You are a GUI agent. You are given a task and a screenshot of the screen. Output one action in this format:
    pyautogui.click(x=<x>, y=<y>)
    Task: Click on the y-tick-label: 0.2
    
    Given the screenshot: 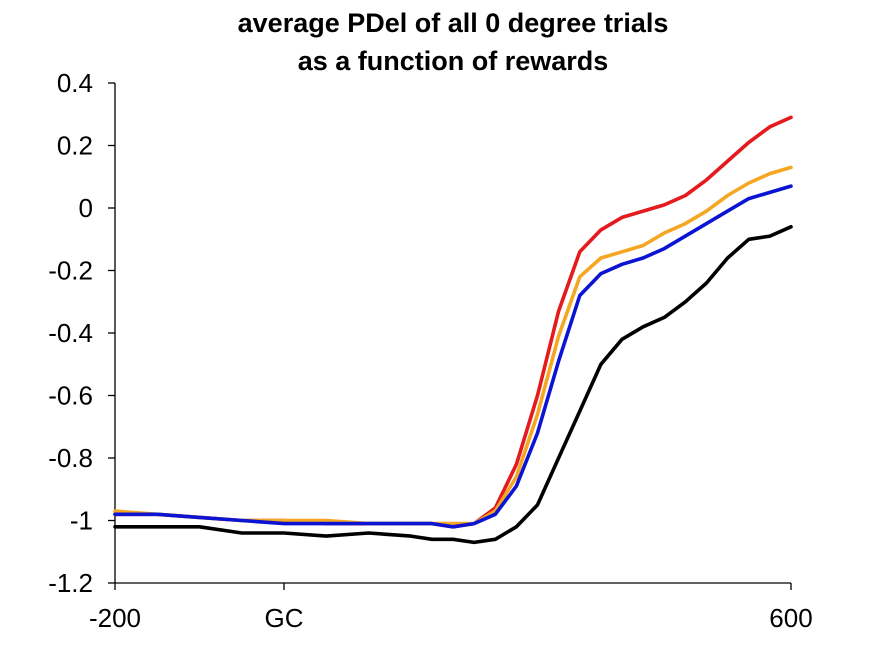 What is the action you would take?
    pyautogui.click(x=75, y=146)
    